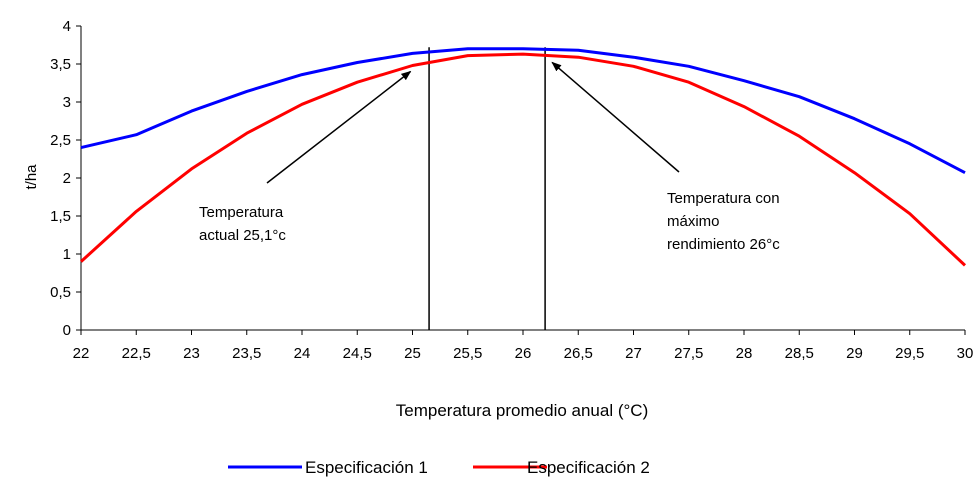 The width and height of the screenshot is (979, 479). What do you see at coordinates (578, 353) in the screenshot?
I see `x-tick-label: 26,5` at bounding box center [578, 353].